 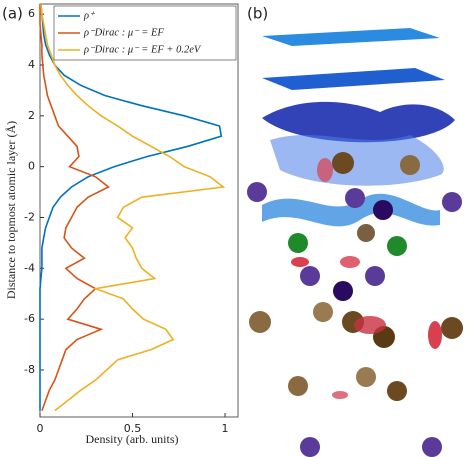 What do you see at coordinates (40, 428) in the screenshot?
I see `x-tick-label: 0` at bounding box center [40, 428].